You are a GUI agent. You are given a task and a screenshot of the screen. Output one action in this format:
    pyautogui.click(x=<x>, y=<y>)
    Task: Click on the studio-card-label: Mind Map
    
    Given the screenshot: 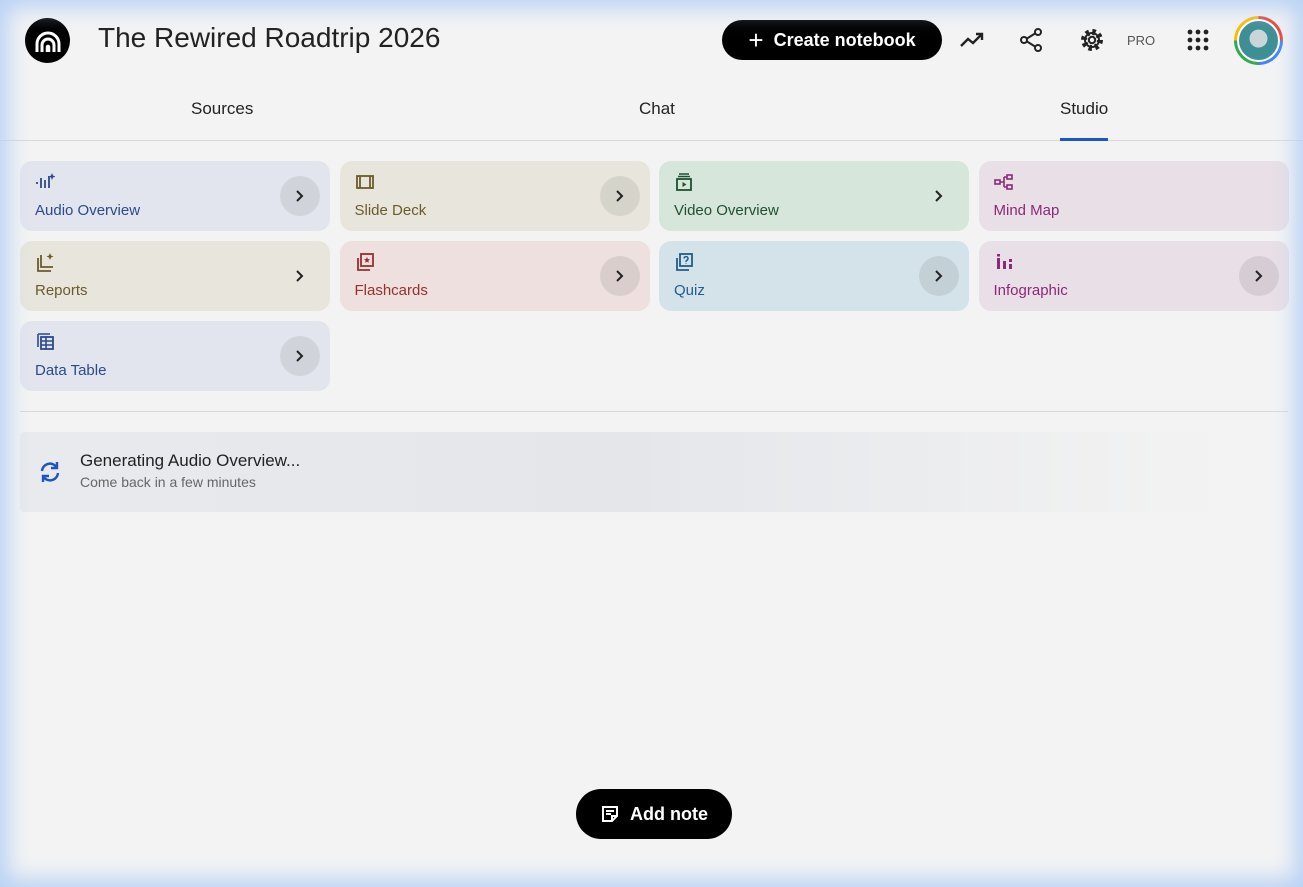 What is the action you would take?
    pyautogui.click(x=1026, y=210)
    